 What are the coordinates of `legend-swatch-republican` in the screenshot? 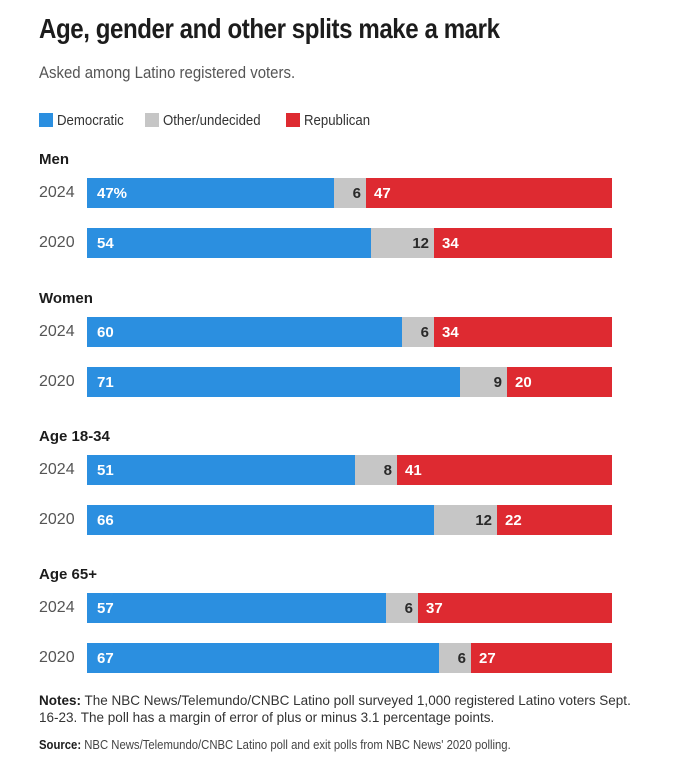 It's located at (292, 120).